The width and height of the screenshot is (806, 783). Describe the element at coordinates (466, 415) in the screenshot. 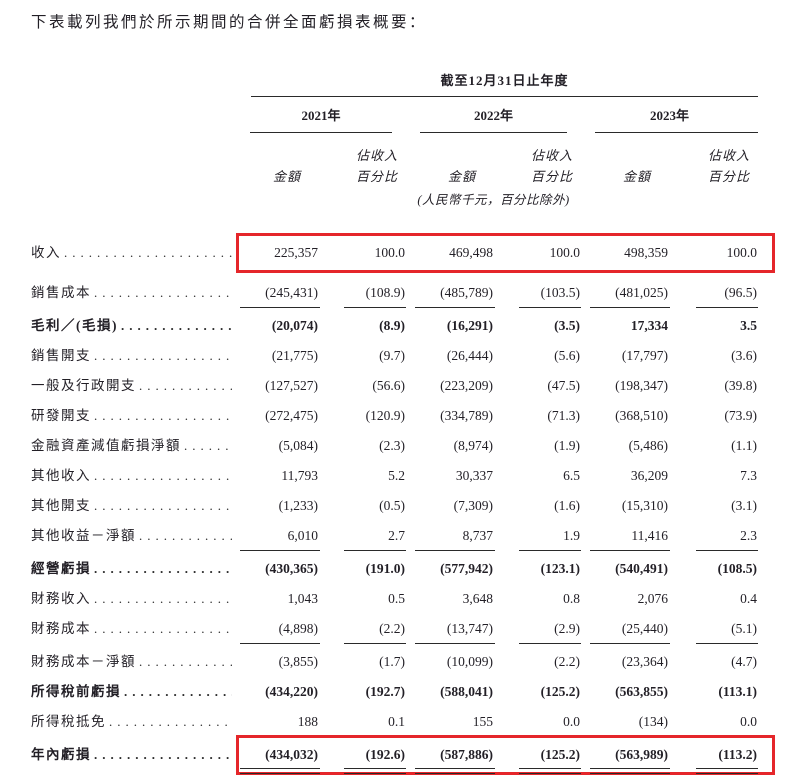

I see `amount-value: (334,789)` at that location.